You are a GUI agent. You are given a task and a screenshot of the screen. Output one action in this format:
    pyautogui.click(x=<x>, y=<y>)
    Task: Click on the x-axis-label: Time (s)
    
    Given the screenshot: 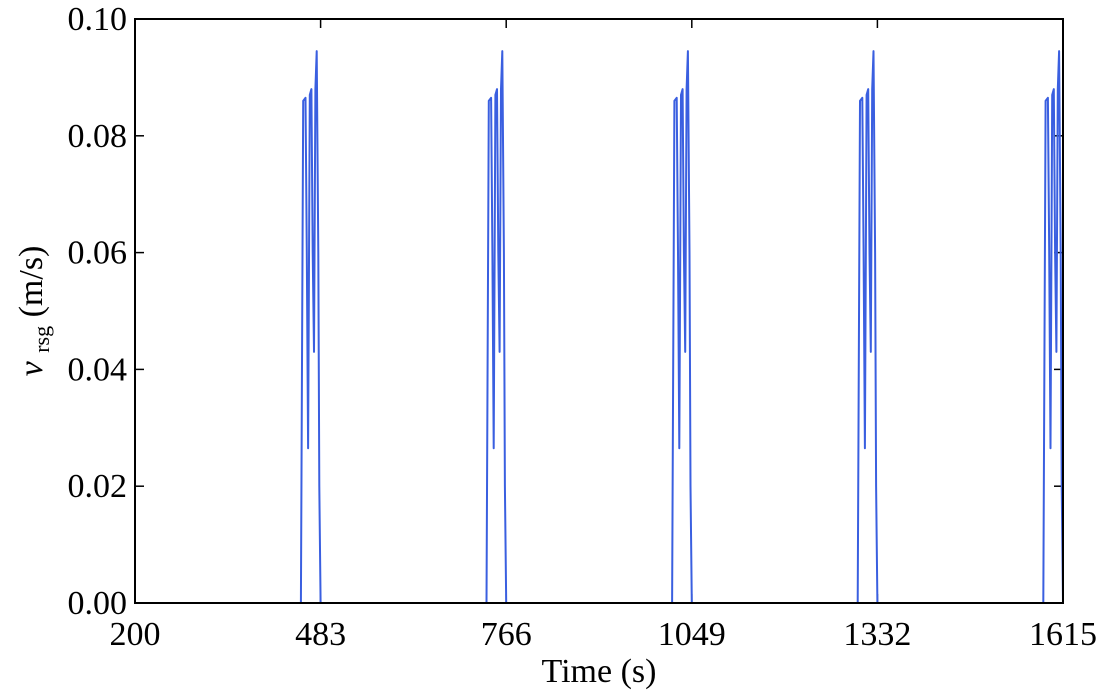 What is the action you would take?
    pyautogui.click(x=599, y=671)
    